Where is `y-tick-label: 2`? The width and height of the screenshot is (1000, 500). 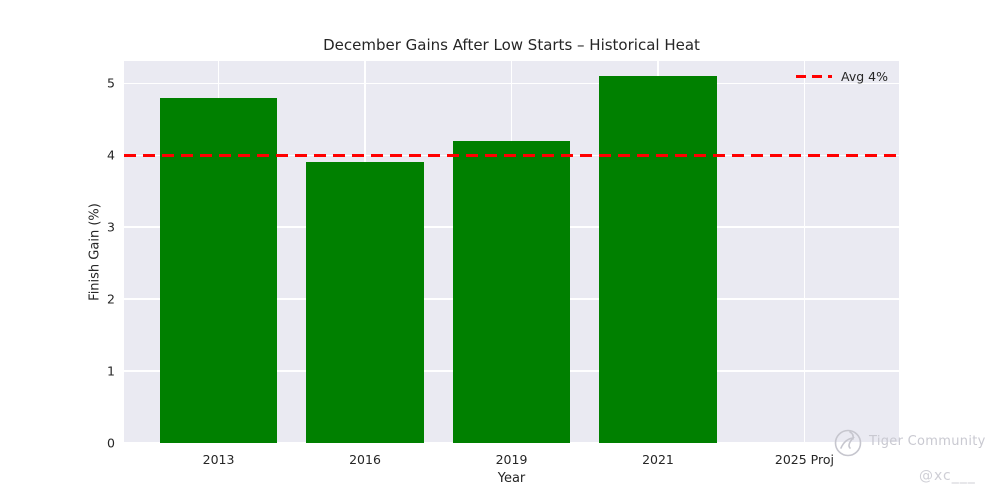 y-tick-label: 2 is located at coordinates (111, 299).